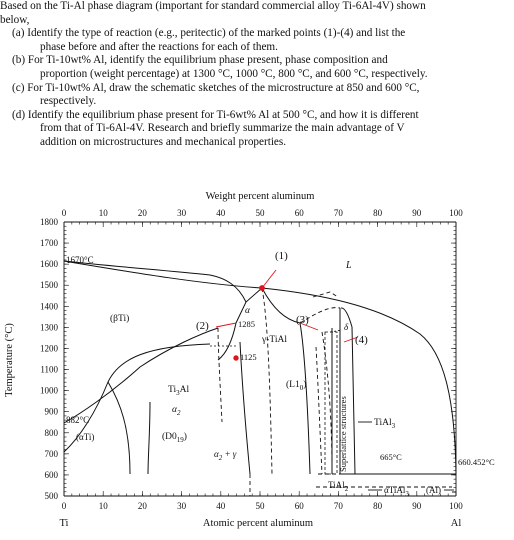  Describe the element at coordinates (391, 457) in the screenshot. I see `label-665c: 665°C` at that location.